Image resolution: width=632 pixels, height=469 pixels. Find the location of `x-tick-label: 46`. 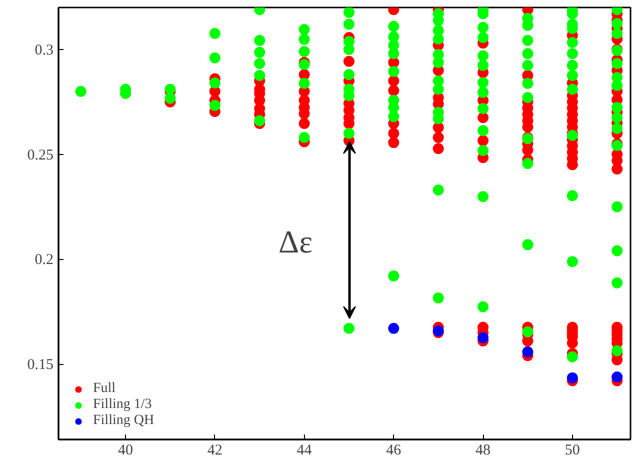

x-tick-label: 46 is located at coordinates (394, 450).